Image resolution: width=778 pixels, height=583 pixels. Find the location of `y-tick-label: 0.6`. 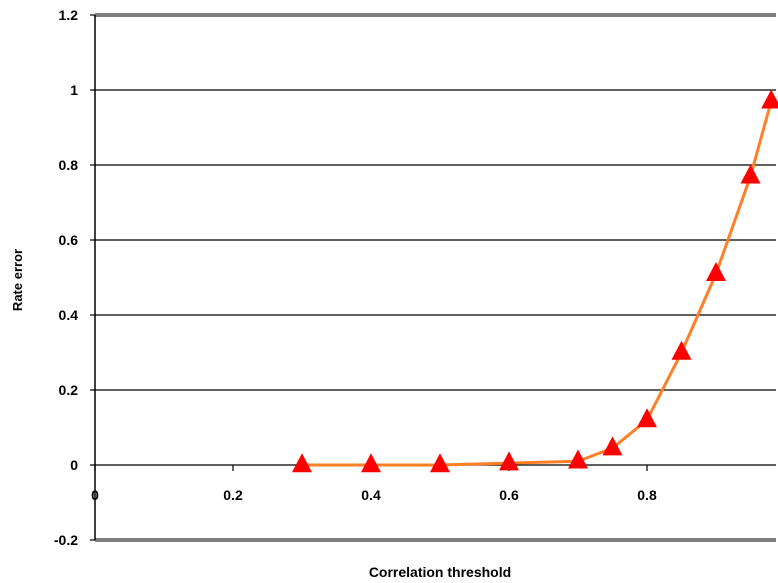

y-tick-label: 0.6 is located at coordinates (69, 240).